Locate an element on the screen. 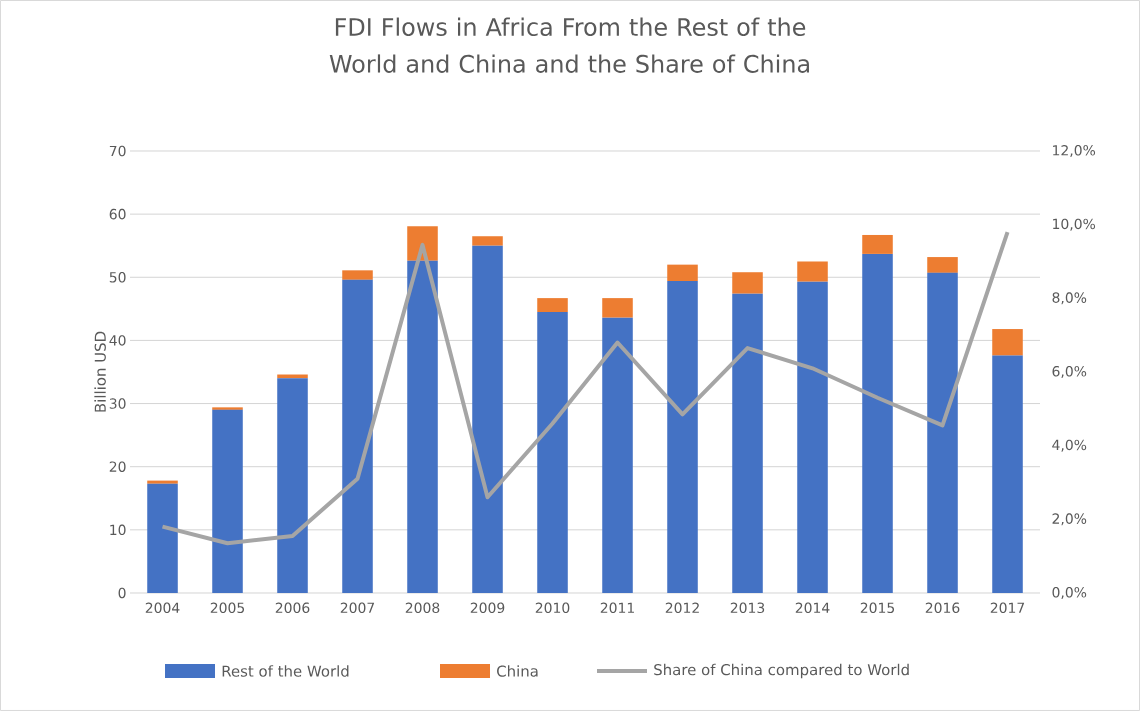 The height and width of the screenshot is (711, 1140). y2-tick-label: 6,0% is located at coordinates (1069, 371).